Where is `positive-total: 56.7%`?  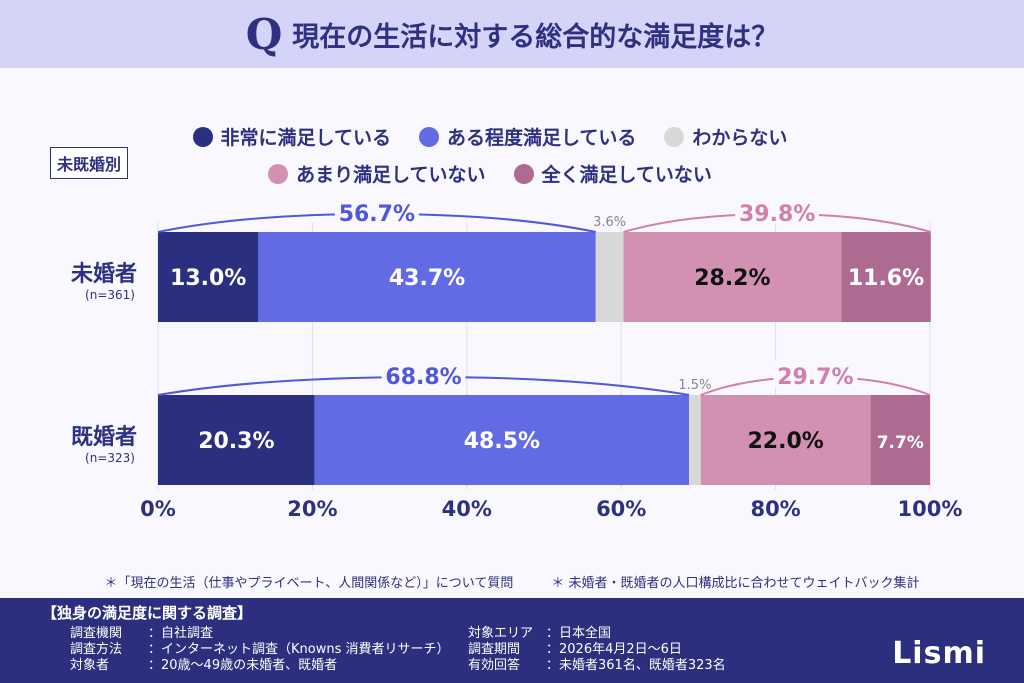 positive-total: 56.7% is located at coordinates (377, 214).